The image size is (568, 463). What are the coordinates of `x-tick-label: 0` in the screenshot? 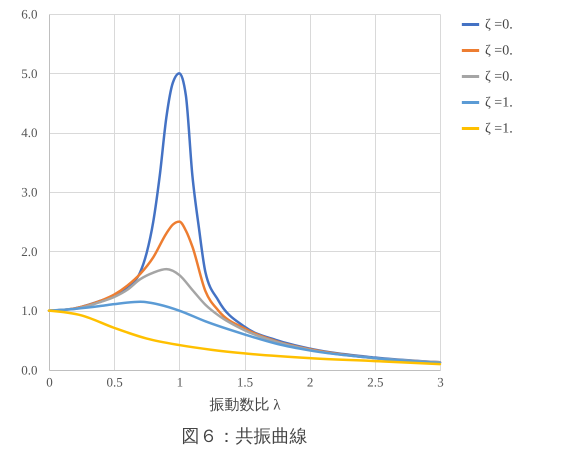 It's located at (49, 382).